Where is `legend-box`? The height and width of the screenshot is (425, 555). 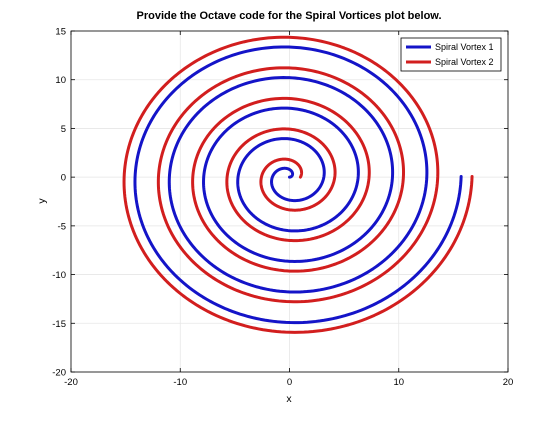
legend-box is located at coordinates (451, 54).